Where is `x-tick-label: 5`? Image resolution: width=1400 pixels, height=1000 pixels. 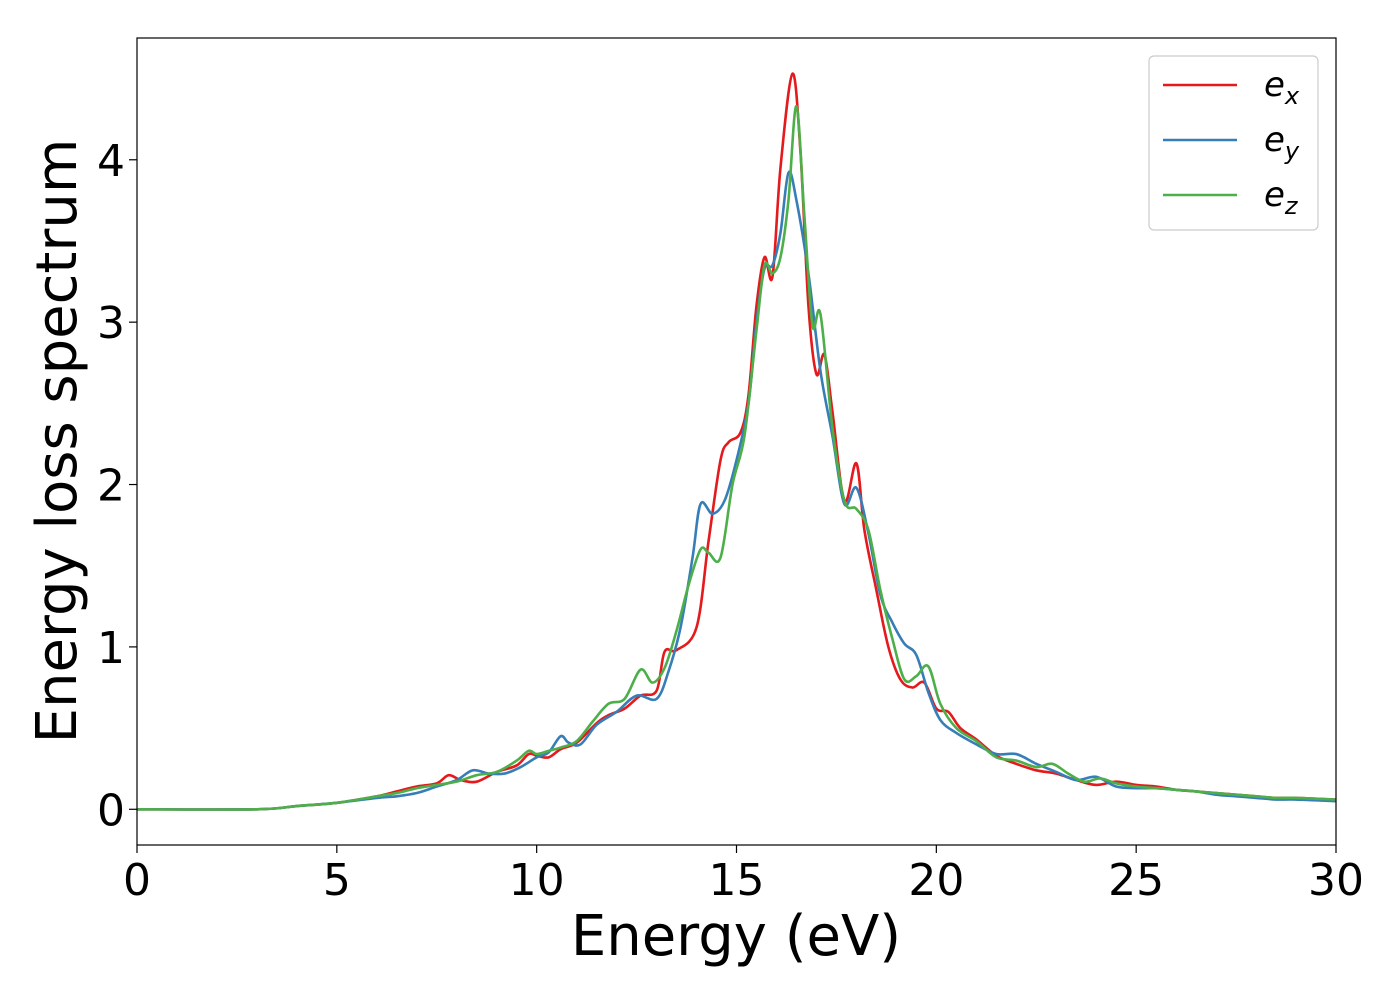
x-tick-label: 5 is located at coordinates (337, 880).